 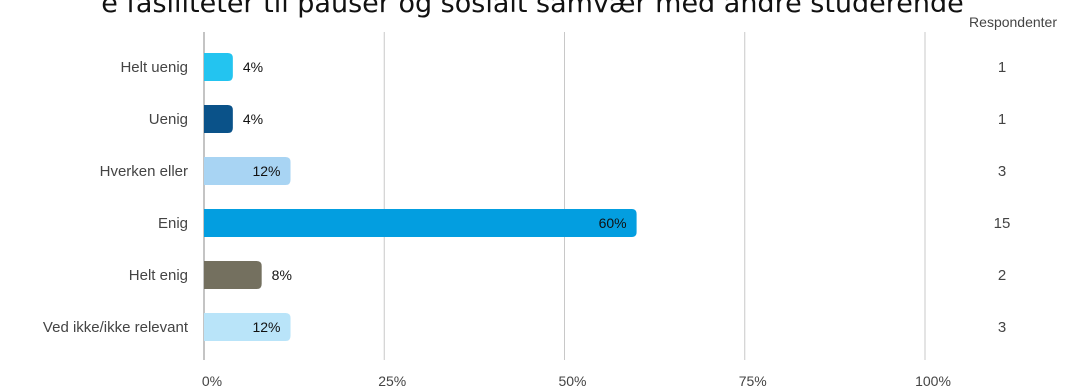 I want to click on category-label: Helt uenig, so click(x=154, y=67).